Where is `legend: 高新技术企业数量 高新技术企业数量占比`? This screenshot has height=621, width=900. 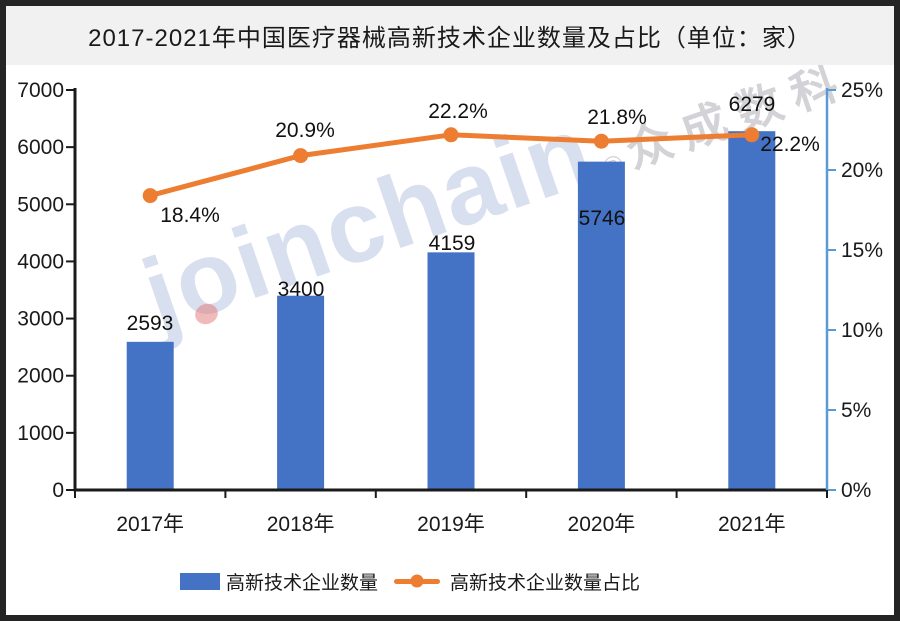
legend: 高新技术企业数量 高新技术企业数量占比 is located at coordinates (410, 581).